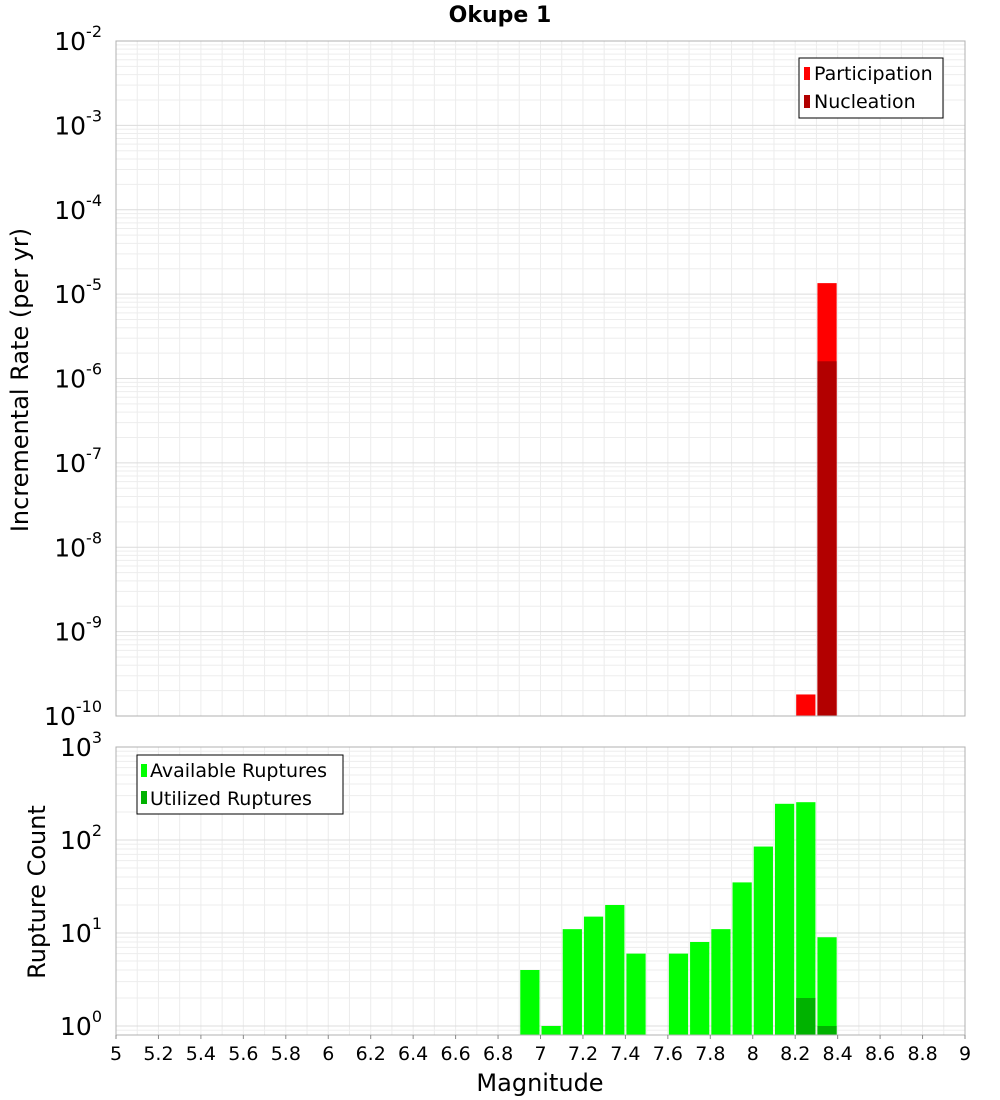 The width and height of the screenshot is (1000, 1100). Describe the element at coordinates (455, 1054) in the screenshot. I see `x-tick-label: 6.6` at that location.